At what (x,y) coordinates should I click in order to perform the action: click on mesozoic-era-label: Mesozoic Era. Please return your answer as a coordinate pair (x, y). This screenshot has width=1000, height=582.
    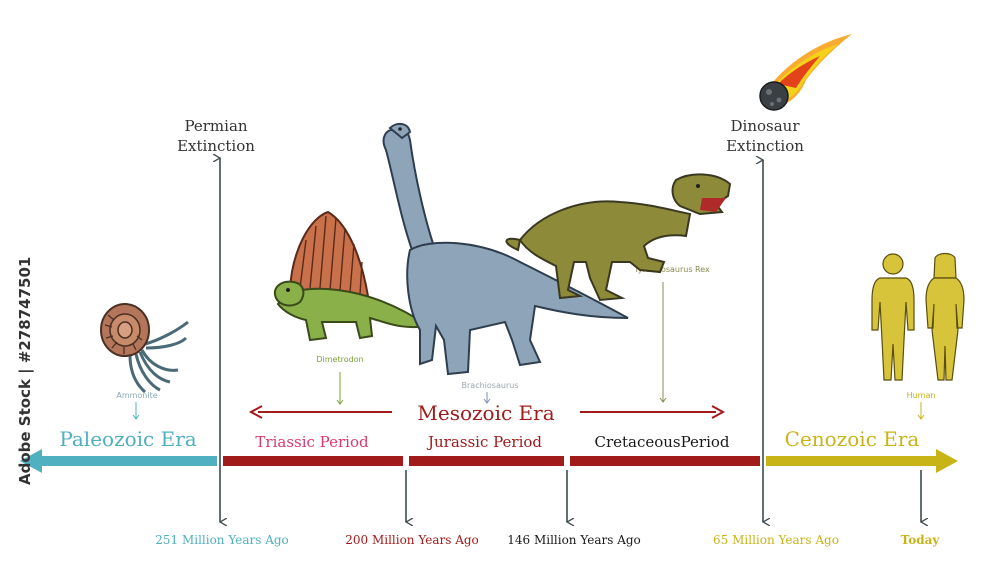
    Looking at the image, I should click on (485, 413).